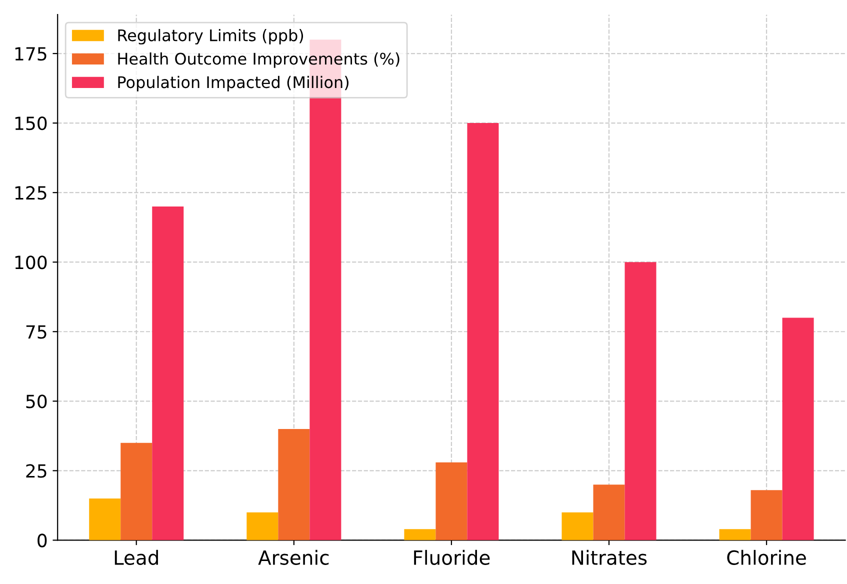 This screenshot has height=584, width=847. I want to click on x-tick-label: Nitrates, so click(609, 557).